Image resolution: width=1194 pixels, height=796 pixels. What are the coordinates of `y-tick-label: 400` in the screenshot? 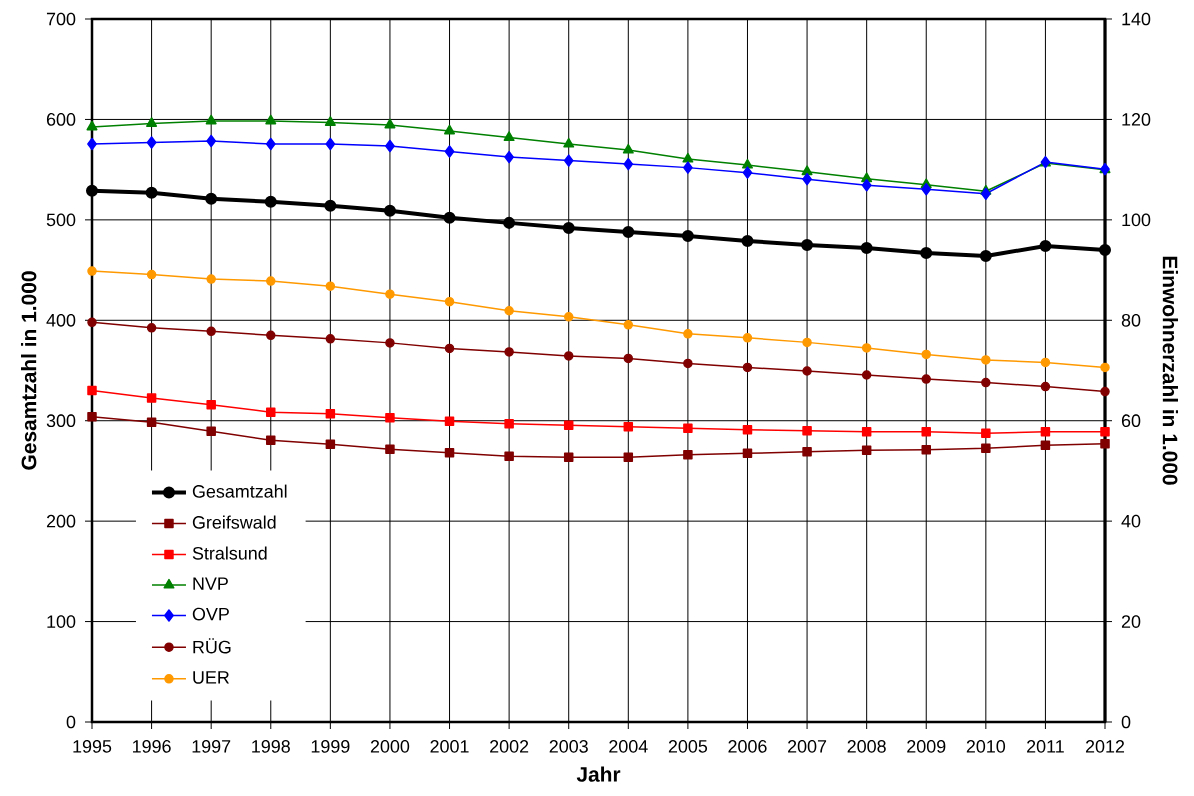 It's located at (61, 320).